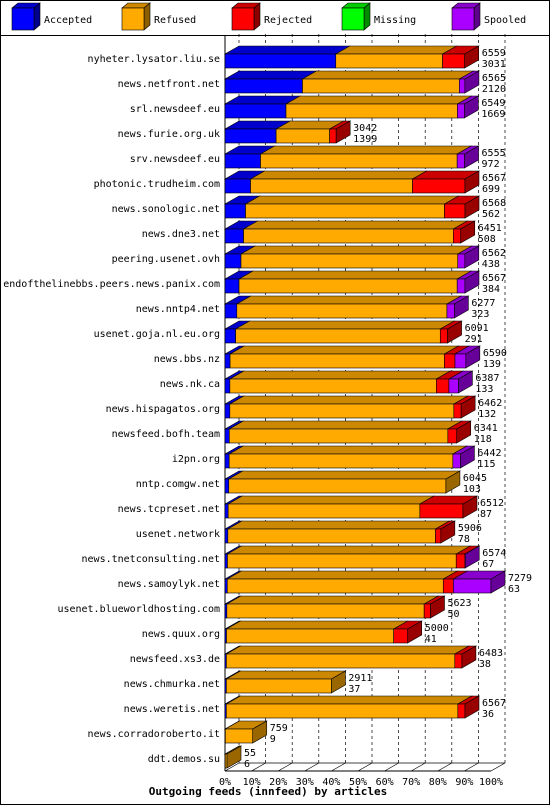 Image resolution: width=550 pixels, height=805 pixels. Describe the element at coordinates (494, 553) in the screenshot. I see `offered-value: 6574` at that location.